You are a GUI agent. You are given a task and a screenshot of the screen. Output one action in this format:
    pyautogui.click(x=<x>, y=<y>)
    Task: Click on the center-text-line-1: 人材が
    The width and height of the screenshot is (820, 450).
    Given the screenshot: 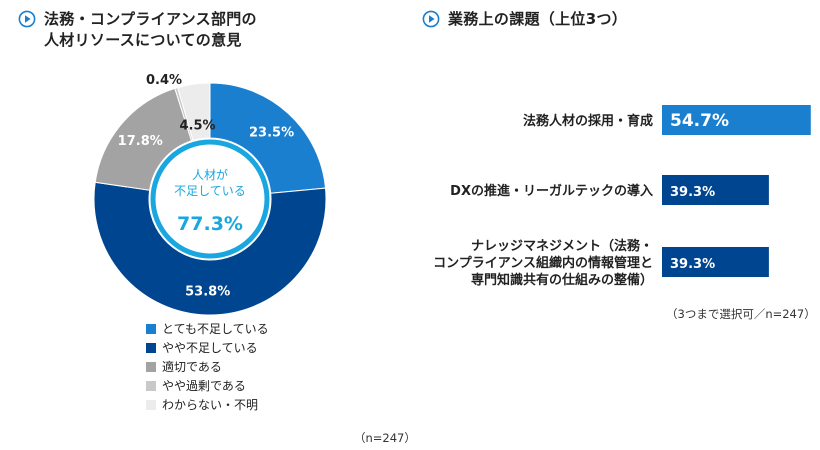 What is the action you would take?
    pyautogui.click(x=210, y=174)
    